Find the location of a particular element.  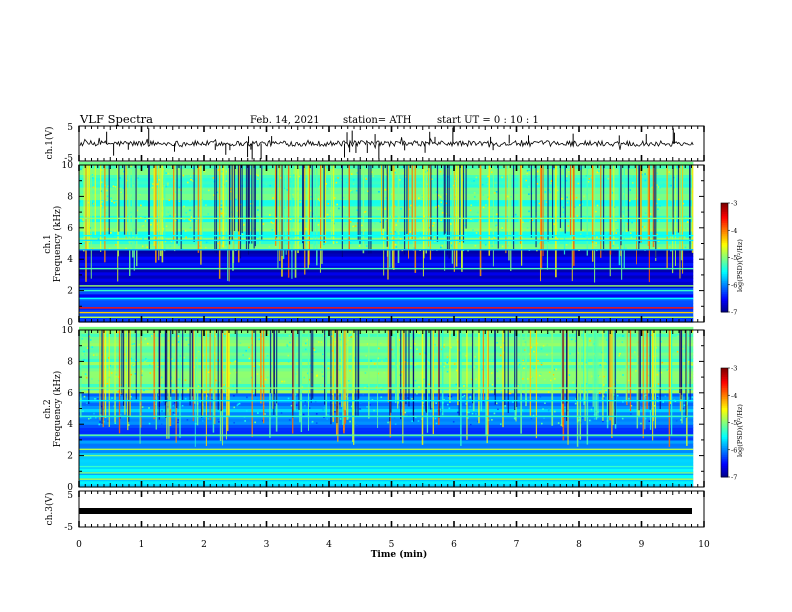

header-station: station= ATH is located at coordinates (377, 120).